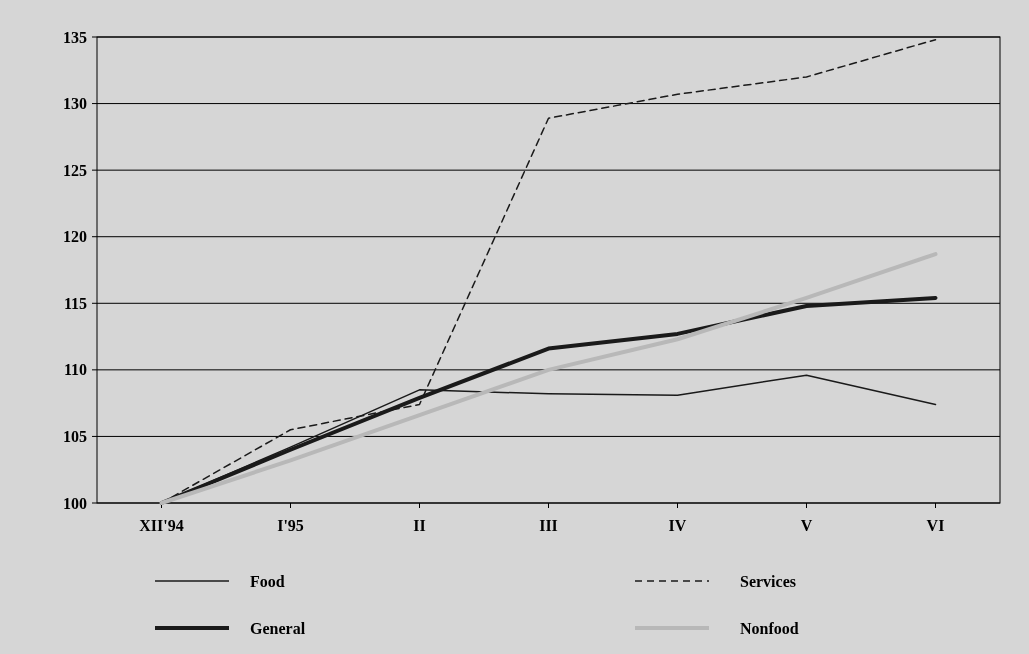  What do you see at coordinates (75, 437) in the screenshot?
I see `y-tick-label: 105` at bounding box center [75, 437].